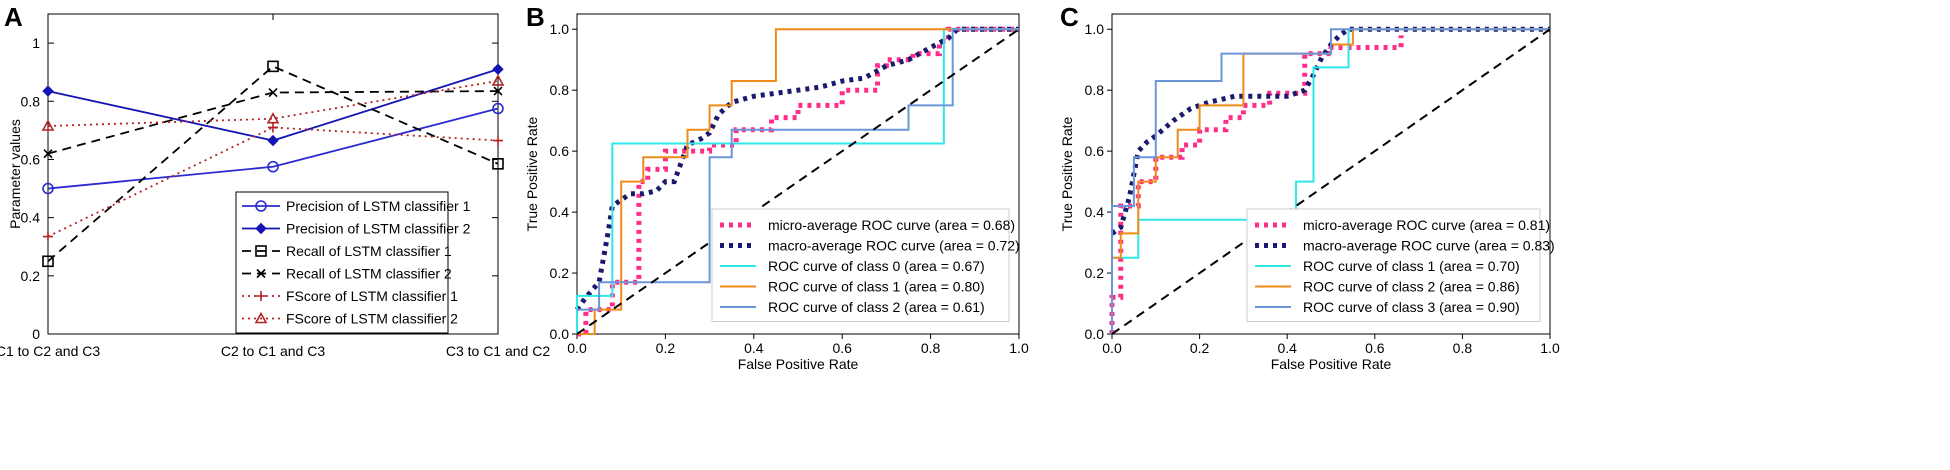 Image resolution: width=1950 pixels, height=470 pixels. Describe the element at coordinates (891, 225) in the screenshot. I see `legend-label: micro-average ROC curve (area = 0.68)` at that location.